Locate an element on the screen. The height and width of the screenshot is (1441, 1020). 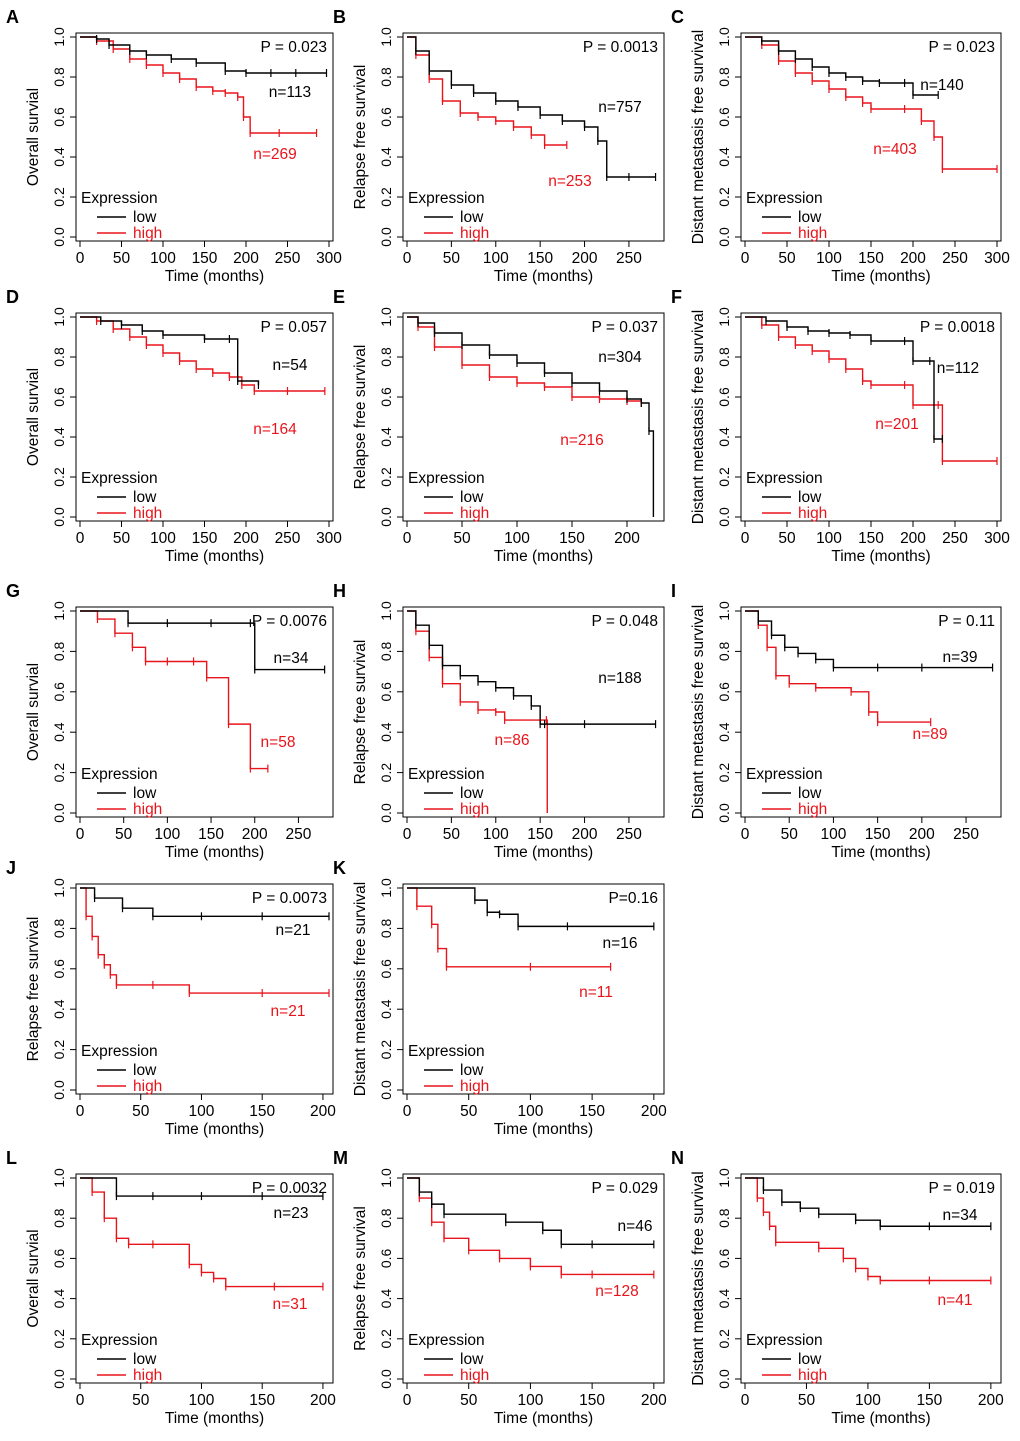
n-label-high: n=21 is located at coordinates (288, 1011).